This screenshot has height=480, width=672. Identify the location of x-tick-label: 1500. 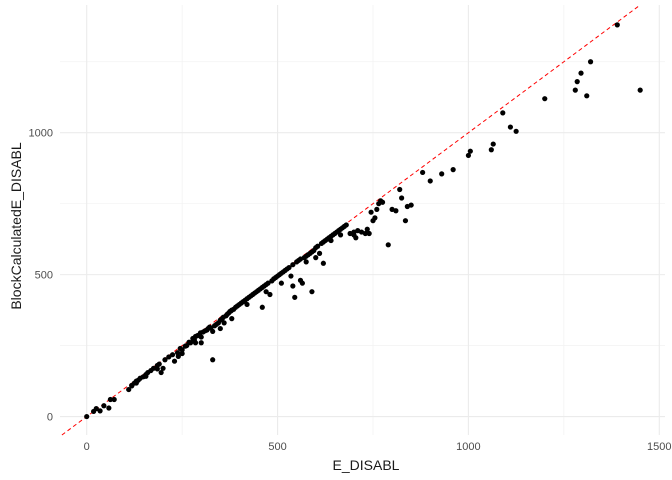
(659, 447).